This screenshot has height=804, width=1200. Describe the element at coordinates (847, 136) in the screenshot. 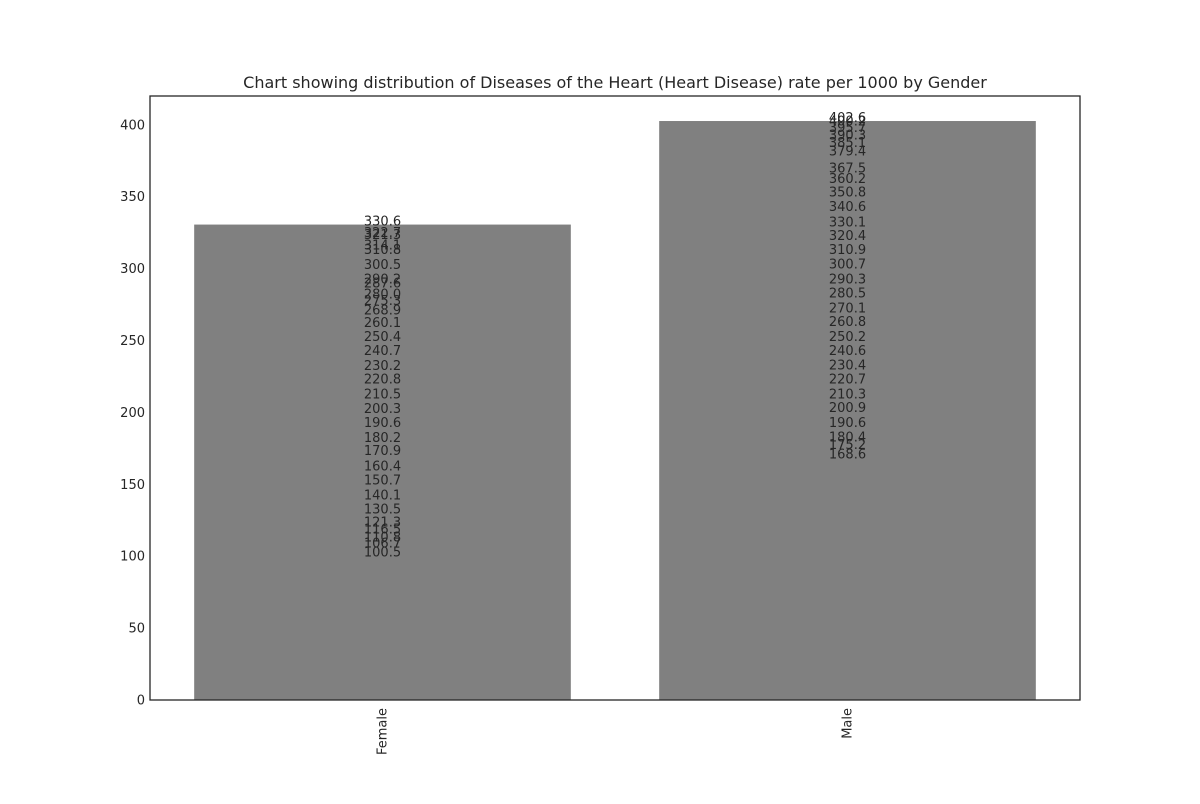

I see `data-label: 390.3` at that location.